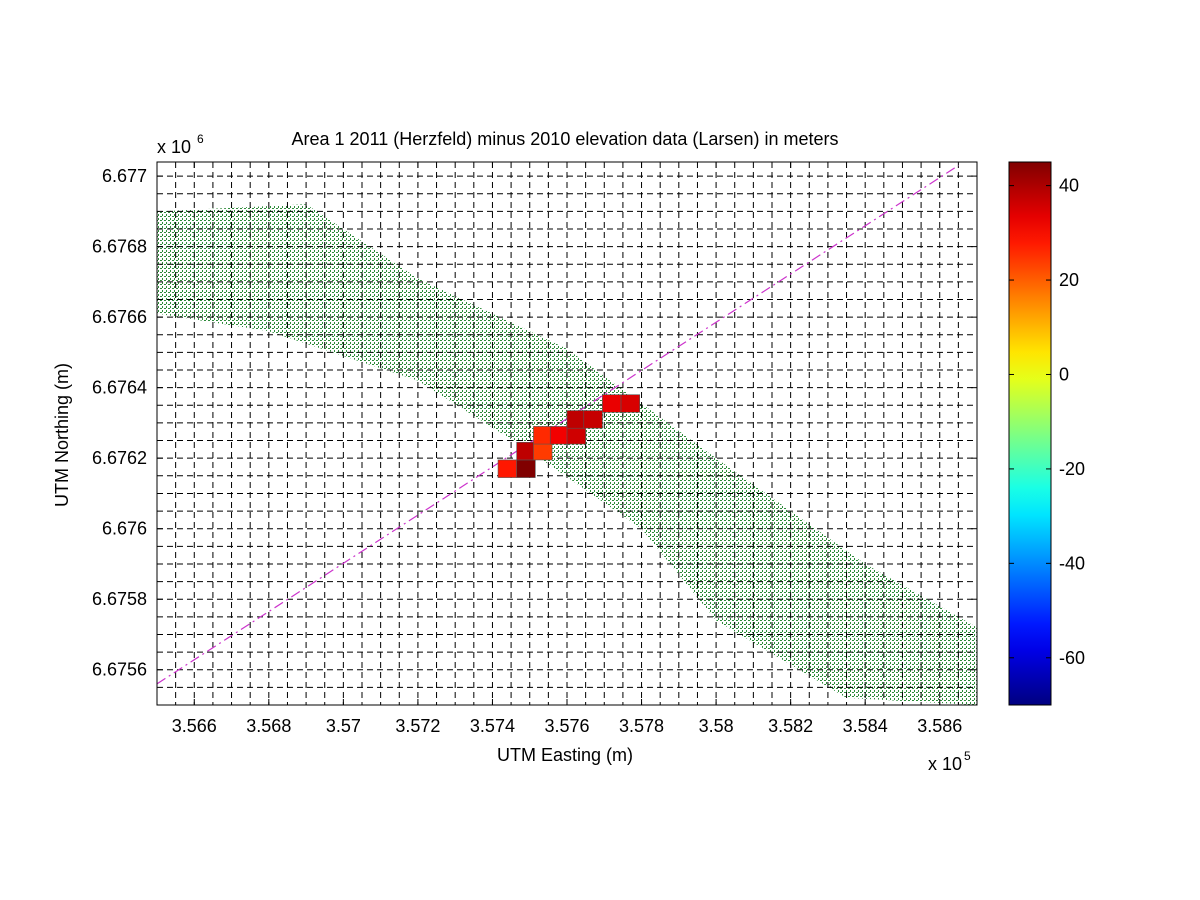 Image resolution: width=1200 pixels, height=900 pixels. I want to click on x-tick-label: 3.584, so click(865, 726).